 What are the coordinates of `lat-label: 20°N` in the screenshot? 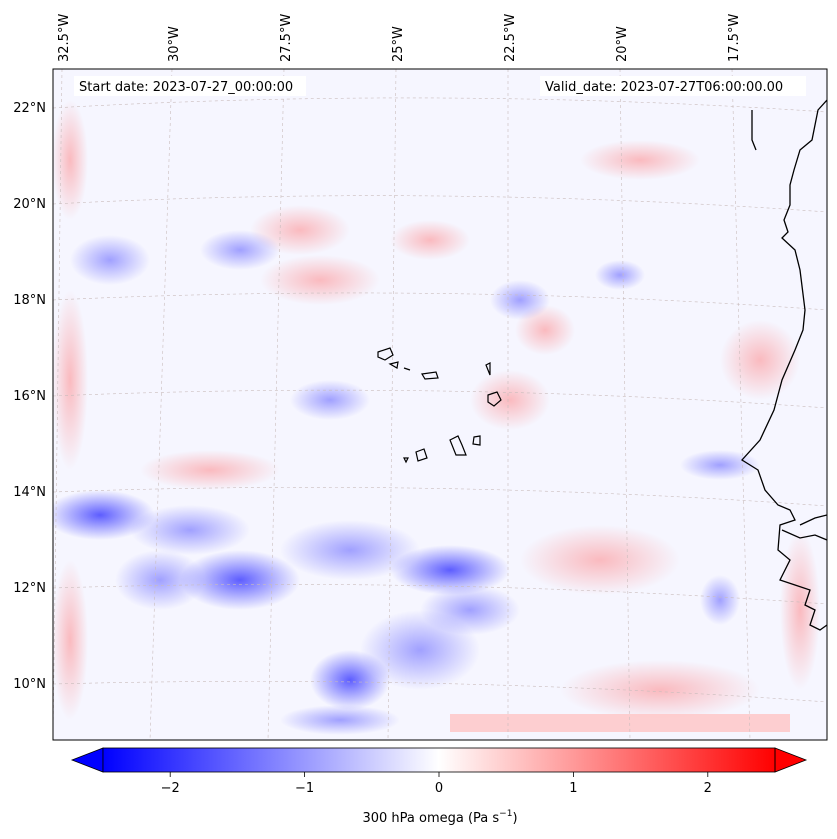 It's located at (29, 204).